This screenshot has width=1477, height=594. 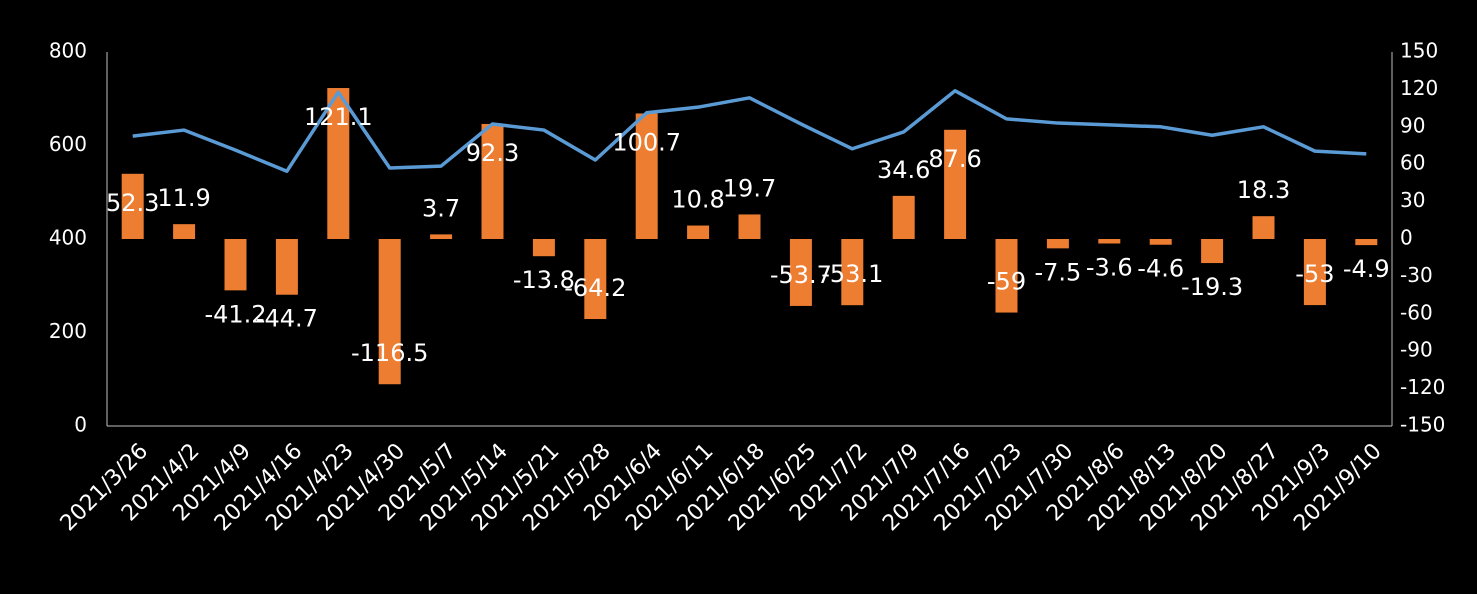 I want to click on y2-tick-label: -30, so click(x=1416, y=275).